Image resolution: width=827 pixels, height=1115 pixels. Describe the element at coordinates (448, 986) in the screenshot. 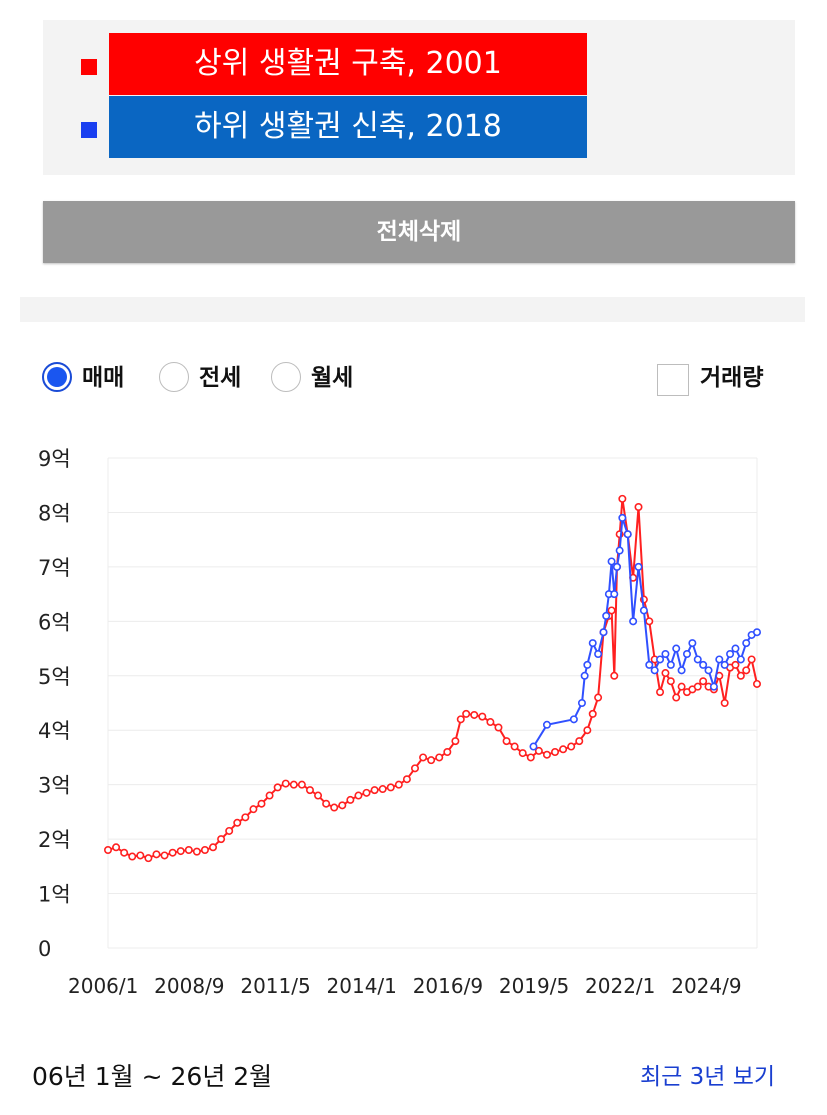

I see `x-tick-label: 2016/9` at that location.